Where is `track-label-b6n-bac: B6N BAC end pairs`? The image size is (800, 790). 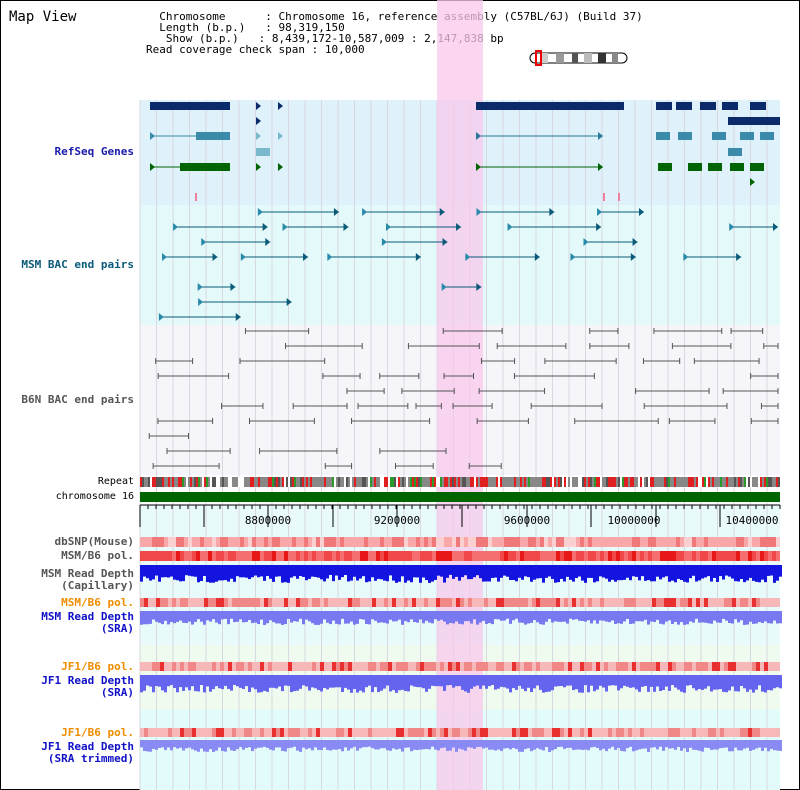 track-label-b6n-bac: B6N BAC end pairs is located at coordinates (77, 399).